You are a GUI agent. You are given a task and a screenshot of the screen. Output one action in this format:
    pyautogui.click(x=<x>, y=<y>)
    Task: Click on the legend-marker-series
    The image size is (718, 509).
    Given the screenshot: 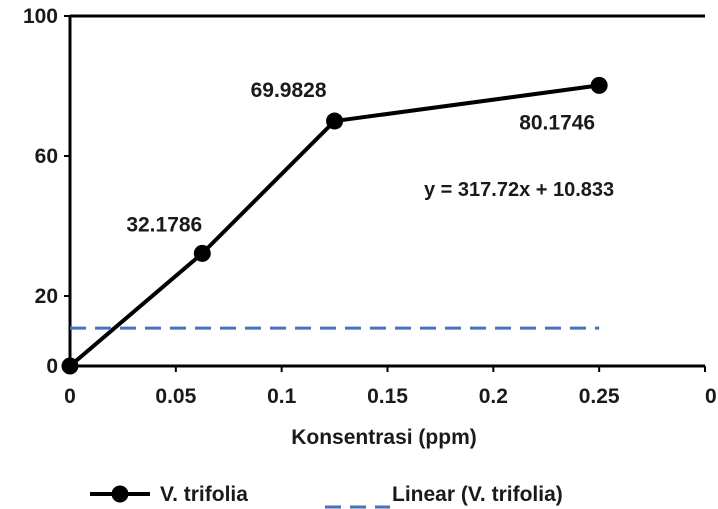 What is the action you would take?
    pyautogui.click(x=120, y=494)
    